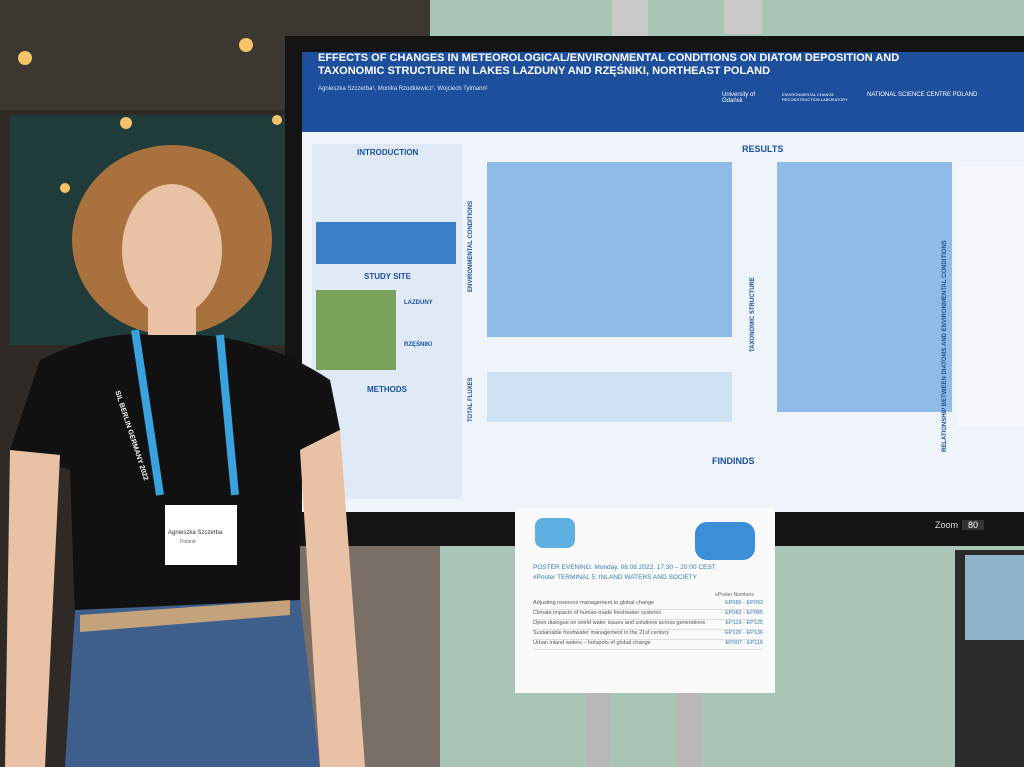 This screenshot has width=1024, height=767. Describe the element at coordinates (744, 633) in the screenshot. I see `session-numbers: EP126 - EP136` at that location.